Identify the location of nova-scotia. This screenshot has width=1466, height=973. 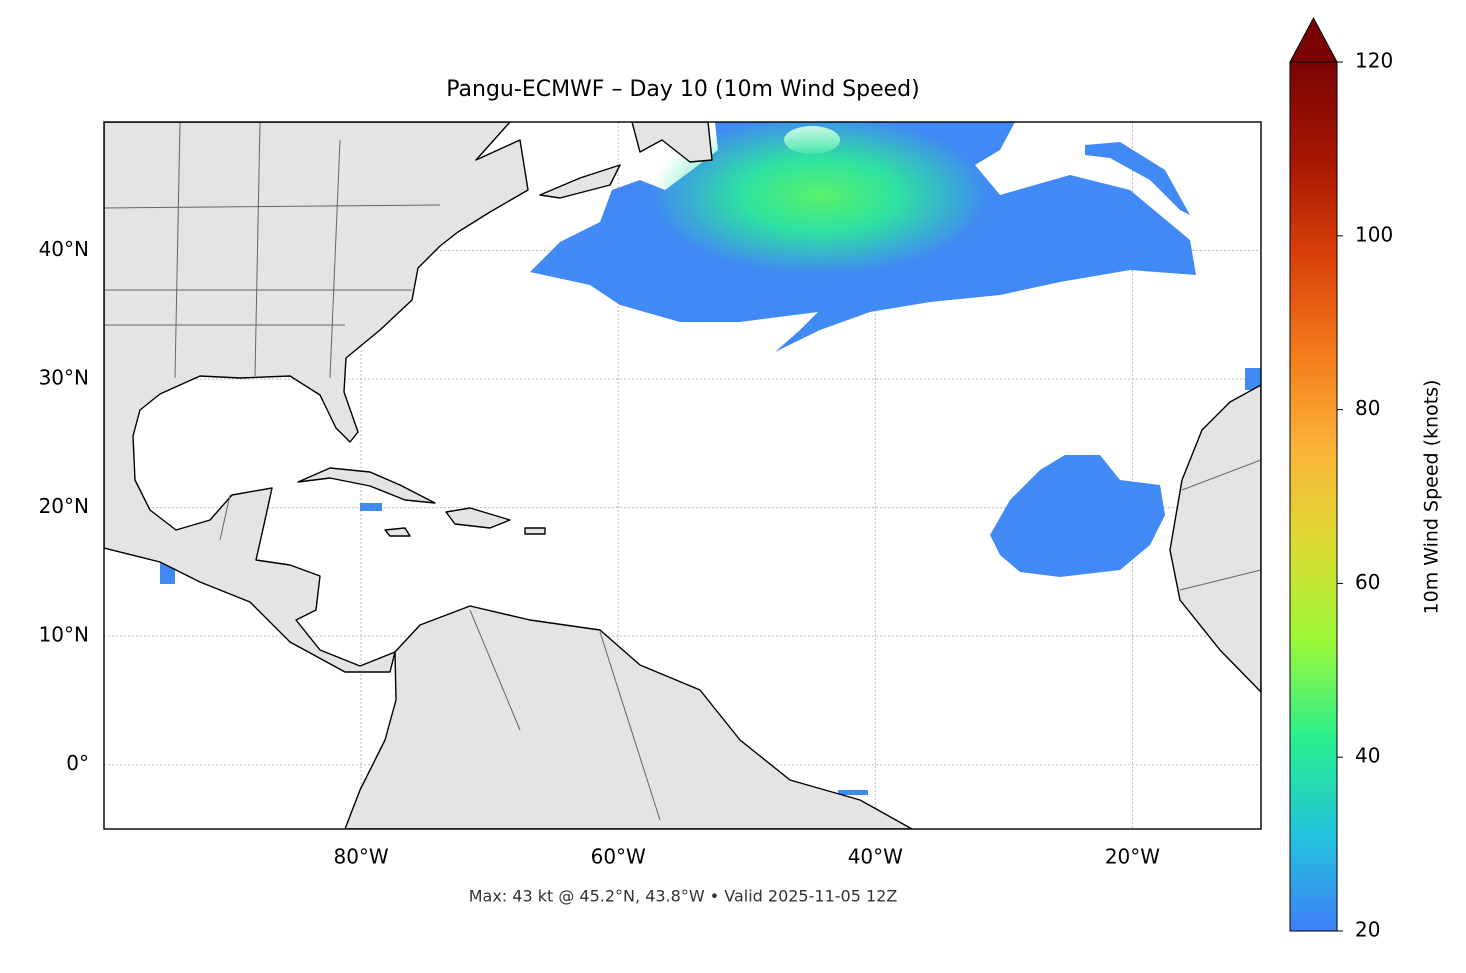
(580, 181).